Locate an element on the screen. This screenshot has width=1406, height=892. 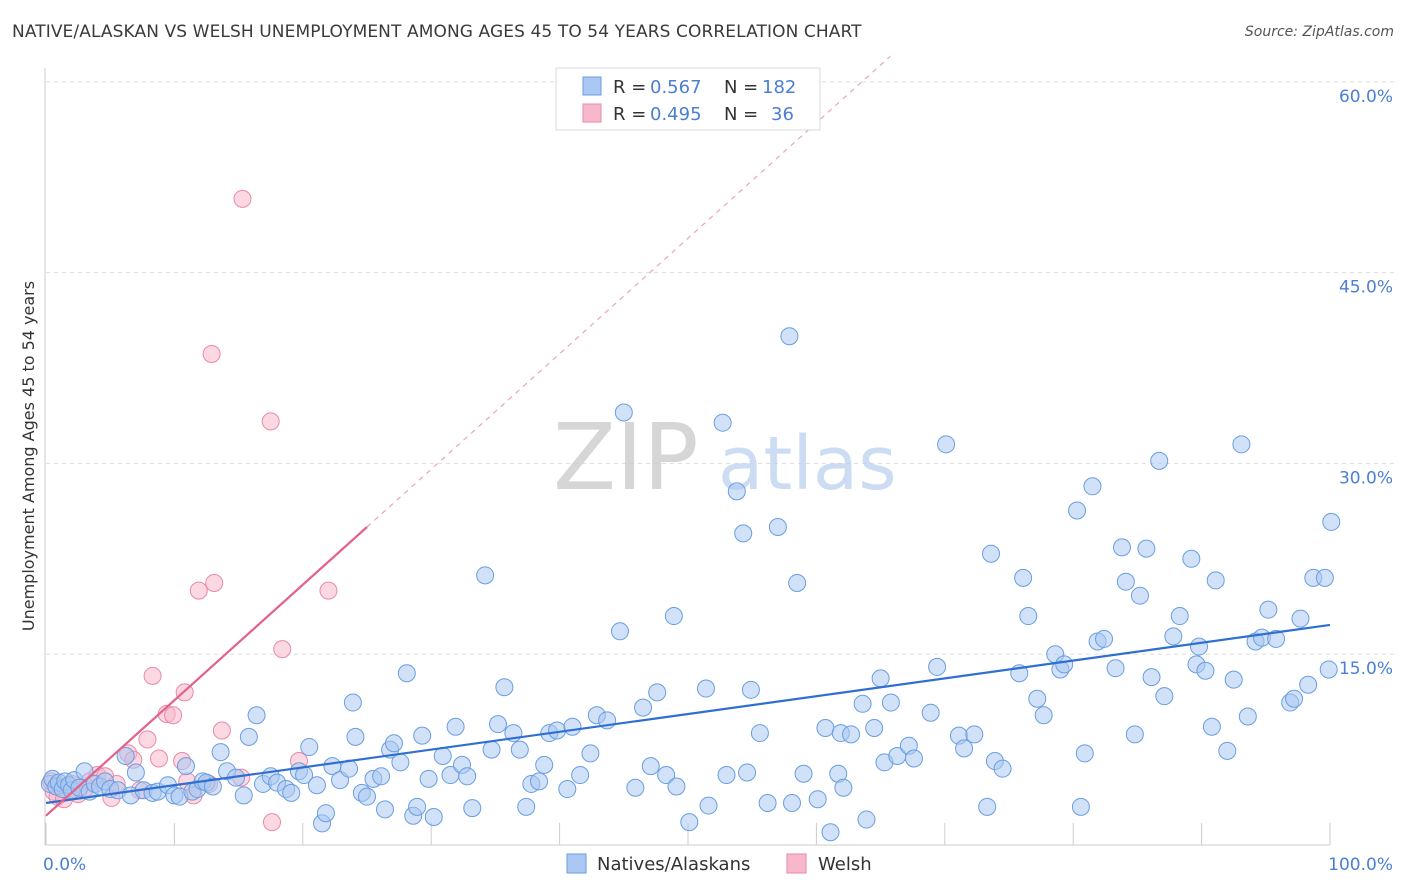
y-tick-label: 60.0% is located at coordinates (1366, 97).